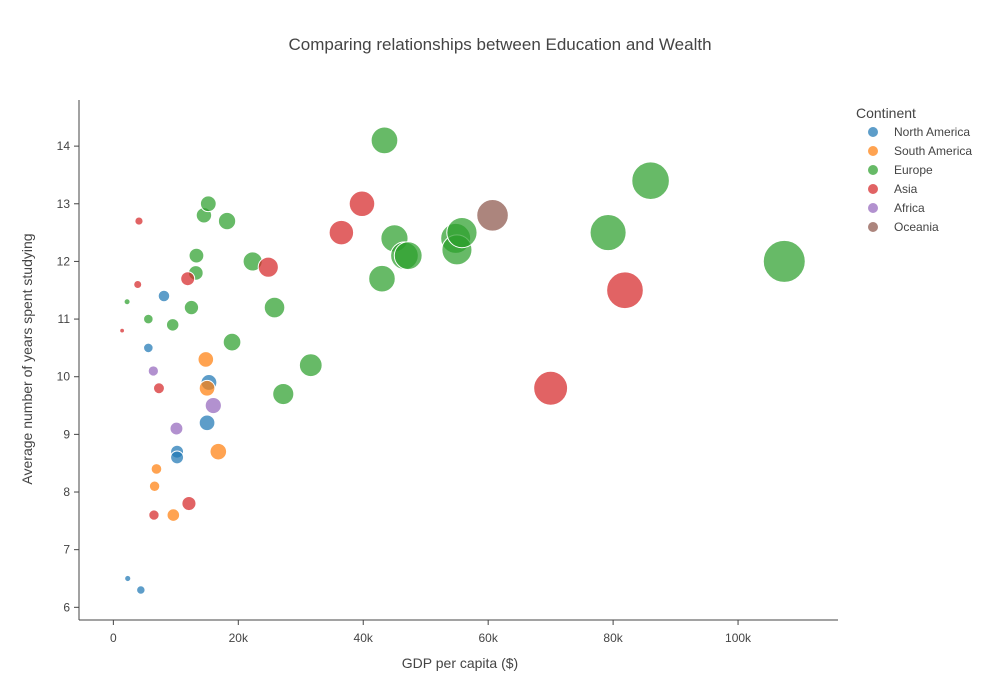 The width and height of the screenshot is (1000, 700). I want to click on legend-item: North America, so click(919, 132).